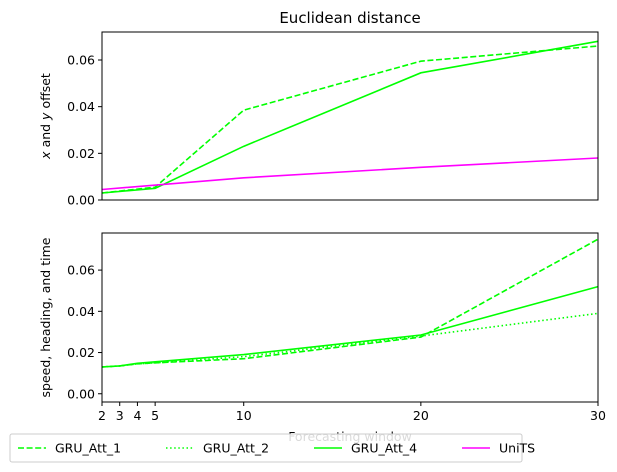 This screenshot has height=472, width=617. I want to click on legend: GRU_Att_1 GRU_Att_2 GRU_Att_4 UniTS, so click(272, 448).